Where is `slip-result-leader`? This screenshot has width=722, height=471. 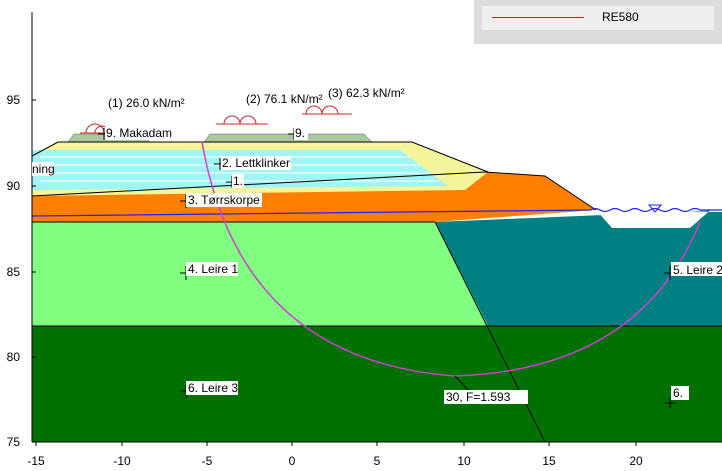 slip-result-leader is located at coordinates (462, 384).